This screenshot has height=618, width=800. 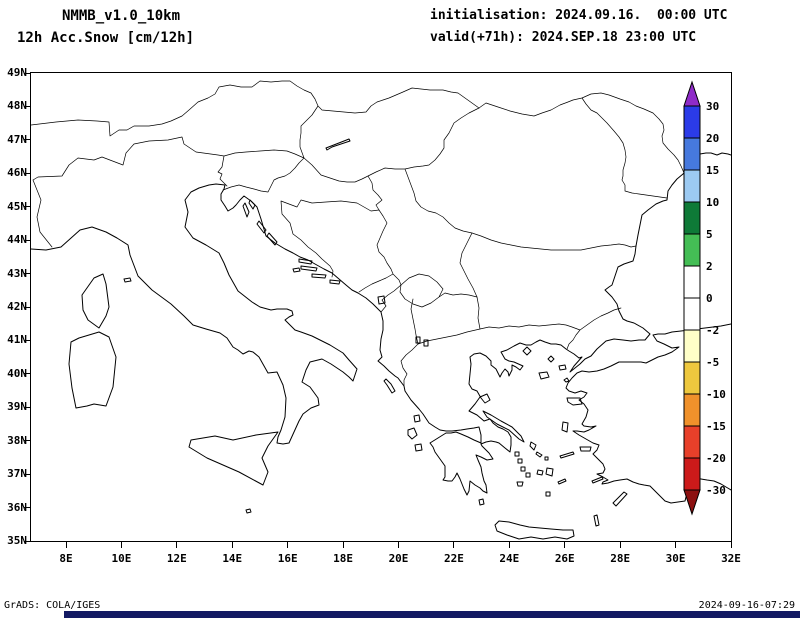 I want to click on lat-label: 47N, so click(x=17, y=139).